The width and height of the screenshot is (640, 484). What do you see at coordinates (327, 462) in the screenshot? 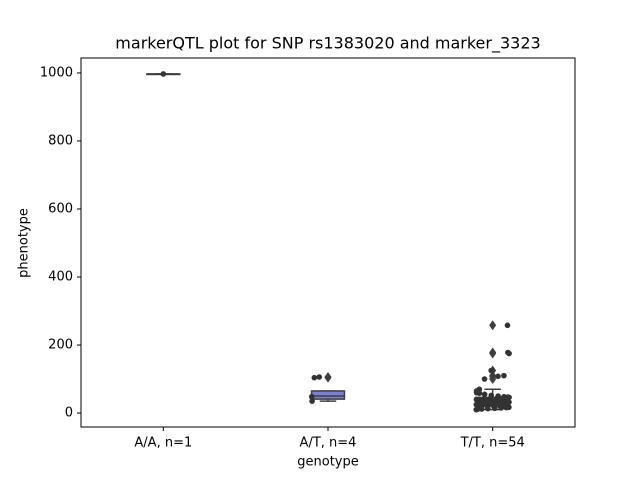
I see `x-axis-label: genotype` at bounding box center [327, 462].